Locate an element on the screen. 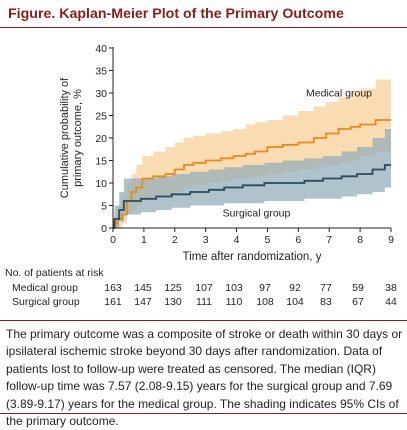  surgical-group-km-line is located at coordinates (252, 196).